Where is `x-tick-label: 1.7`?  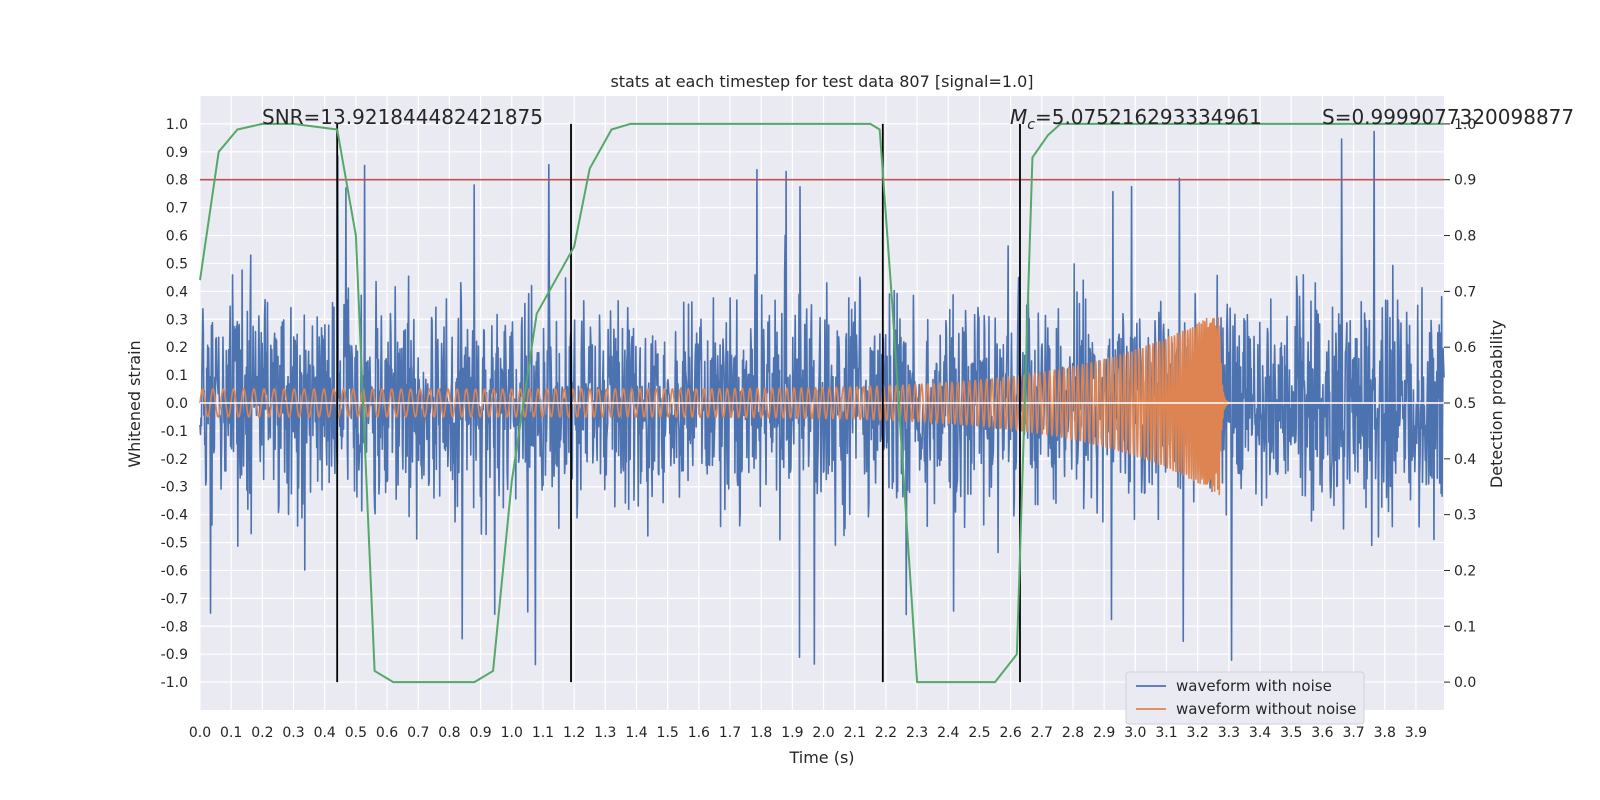 x-tick-label: 1.7 is located at coordinates (730, 733).